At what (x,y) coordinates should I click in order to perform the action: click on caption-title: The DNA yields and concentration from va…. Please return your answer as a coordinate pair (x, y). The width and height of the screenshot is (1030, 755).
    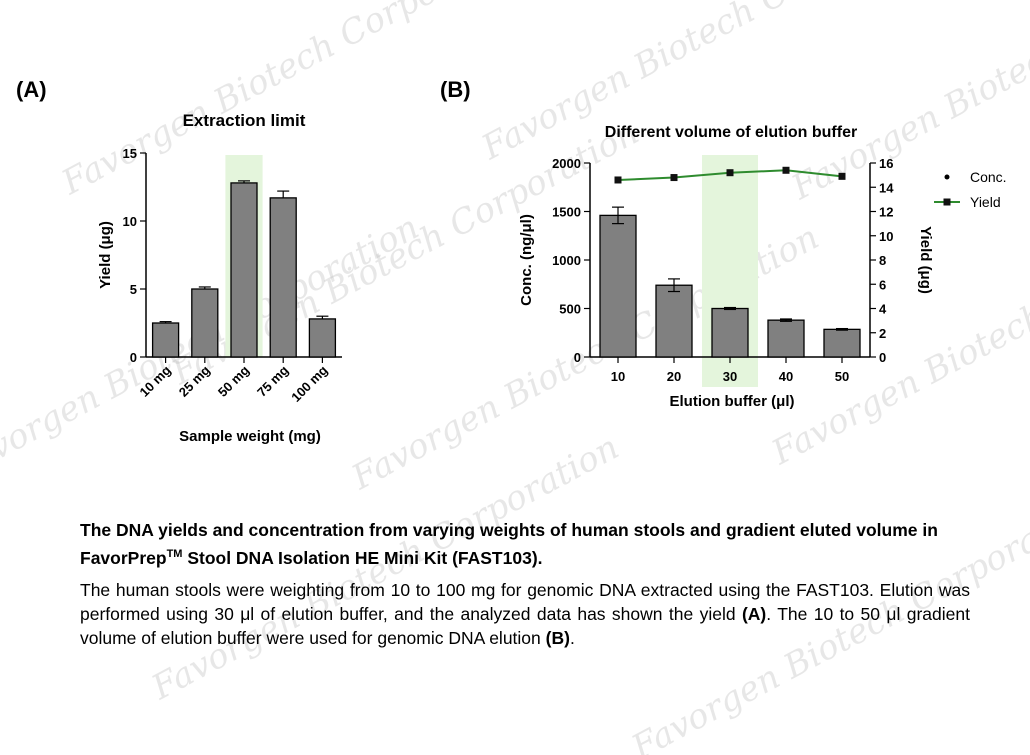
    Looking at the image, I should click on (525, 544).